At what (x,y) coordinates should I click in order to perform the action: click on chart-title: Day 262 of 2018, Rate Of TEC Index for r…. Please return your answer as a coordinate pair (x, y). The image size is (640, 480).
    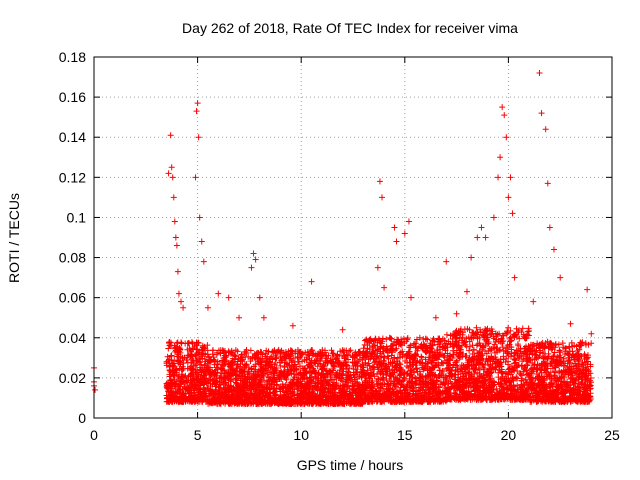
    Looking at the image, I should click on (350, 28).